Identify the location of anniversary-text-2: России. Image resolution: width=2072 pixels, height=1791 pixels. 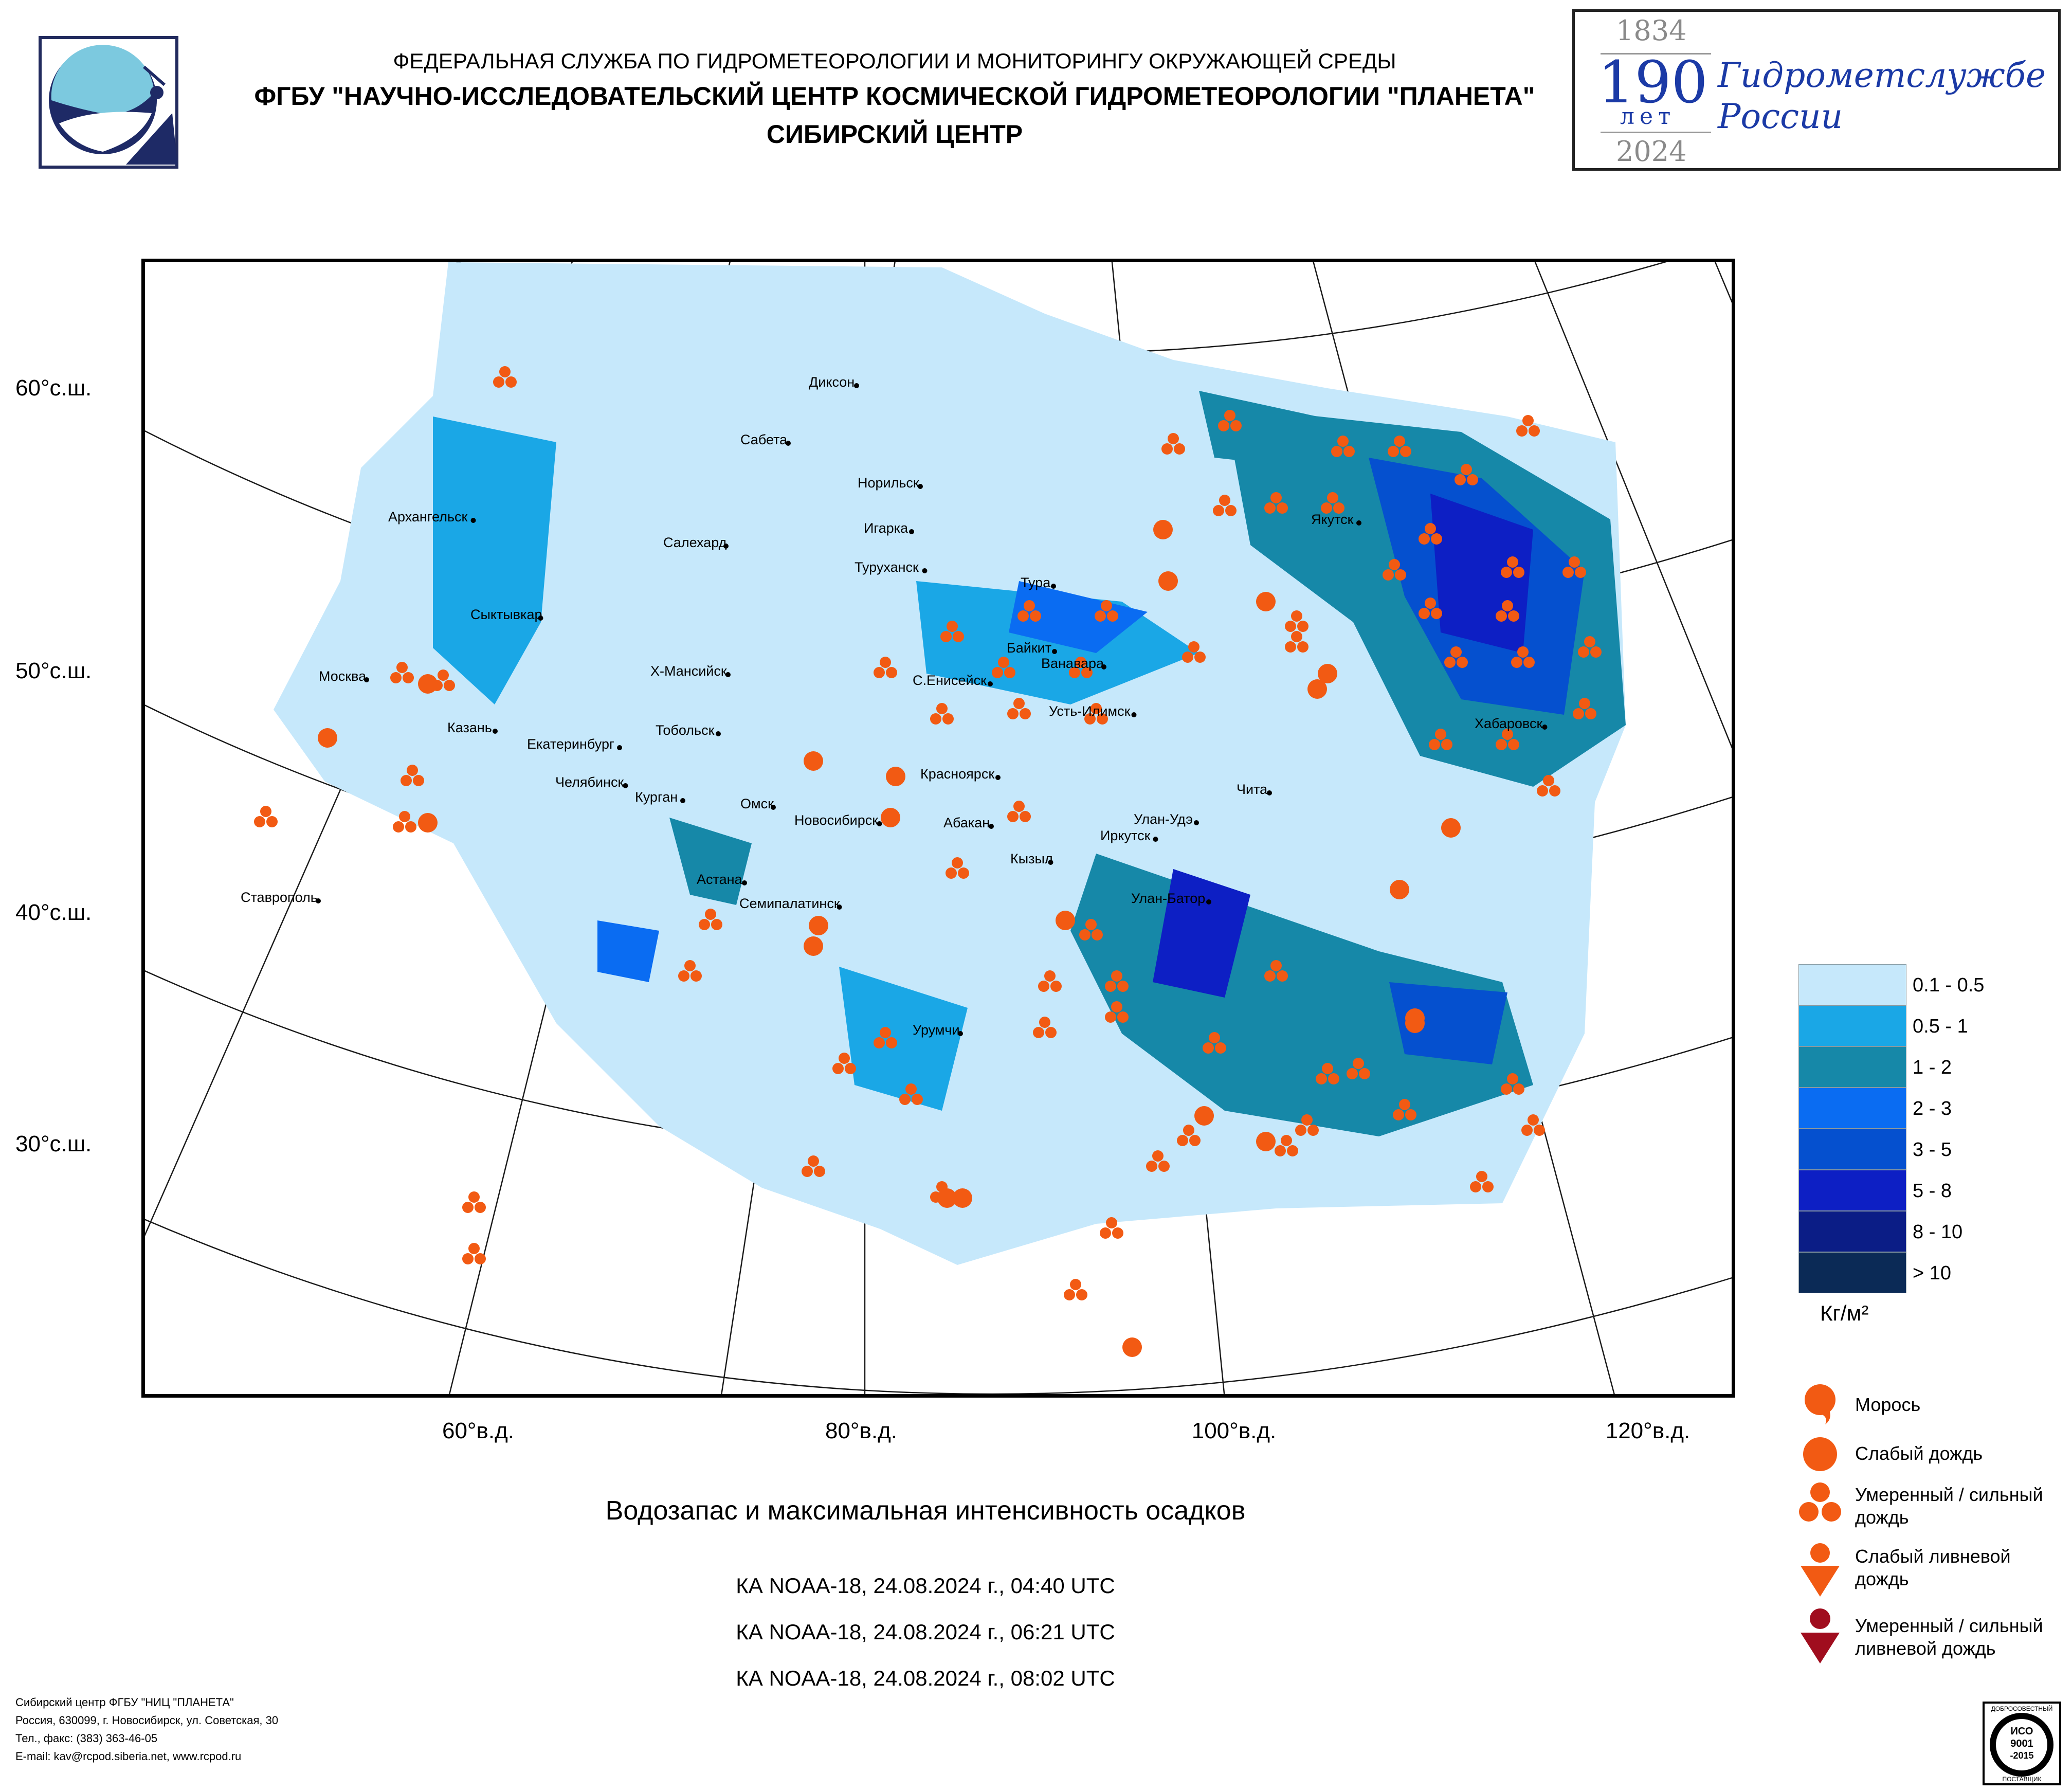
(1780, 116).